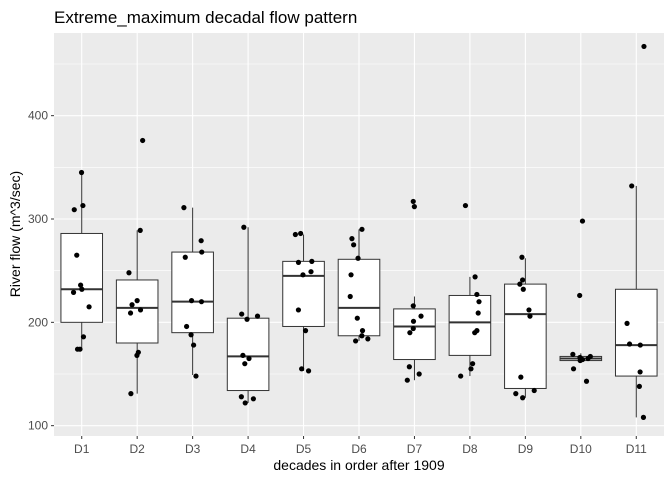 This screenshot has height=480, width=672. Describe the element at coordinates (358, 465) in the screenshot. I see `x-axis-title: decades in order after 1909` at that location.